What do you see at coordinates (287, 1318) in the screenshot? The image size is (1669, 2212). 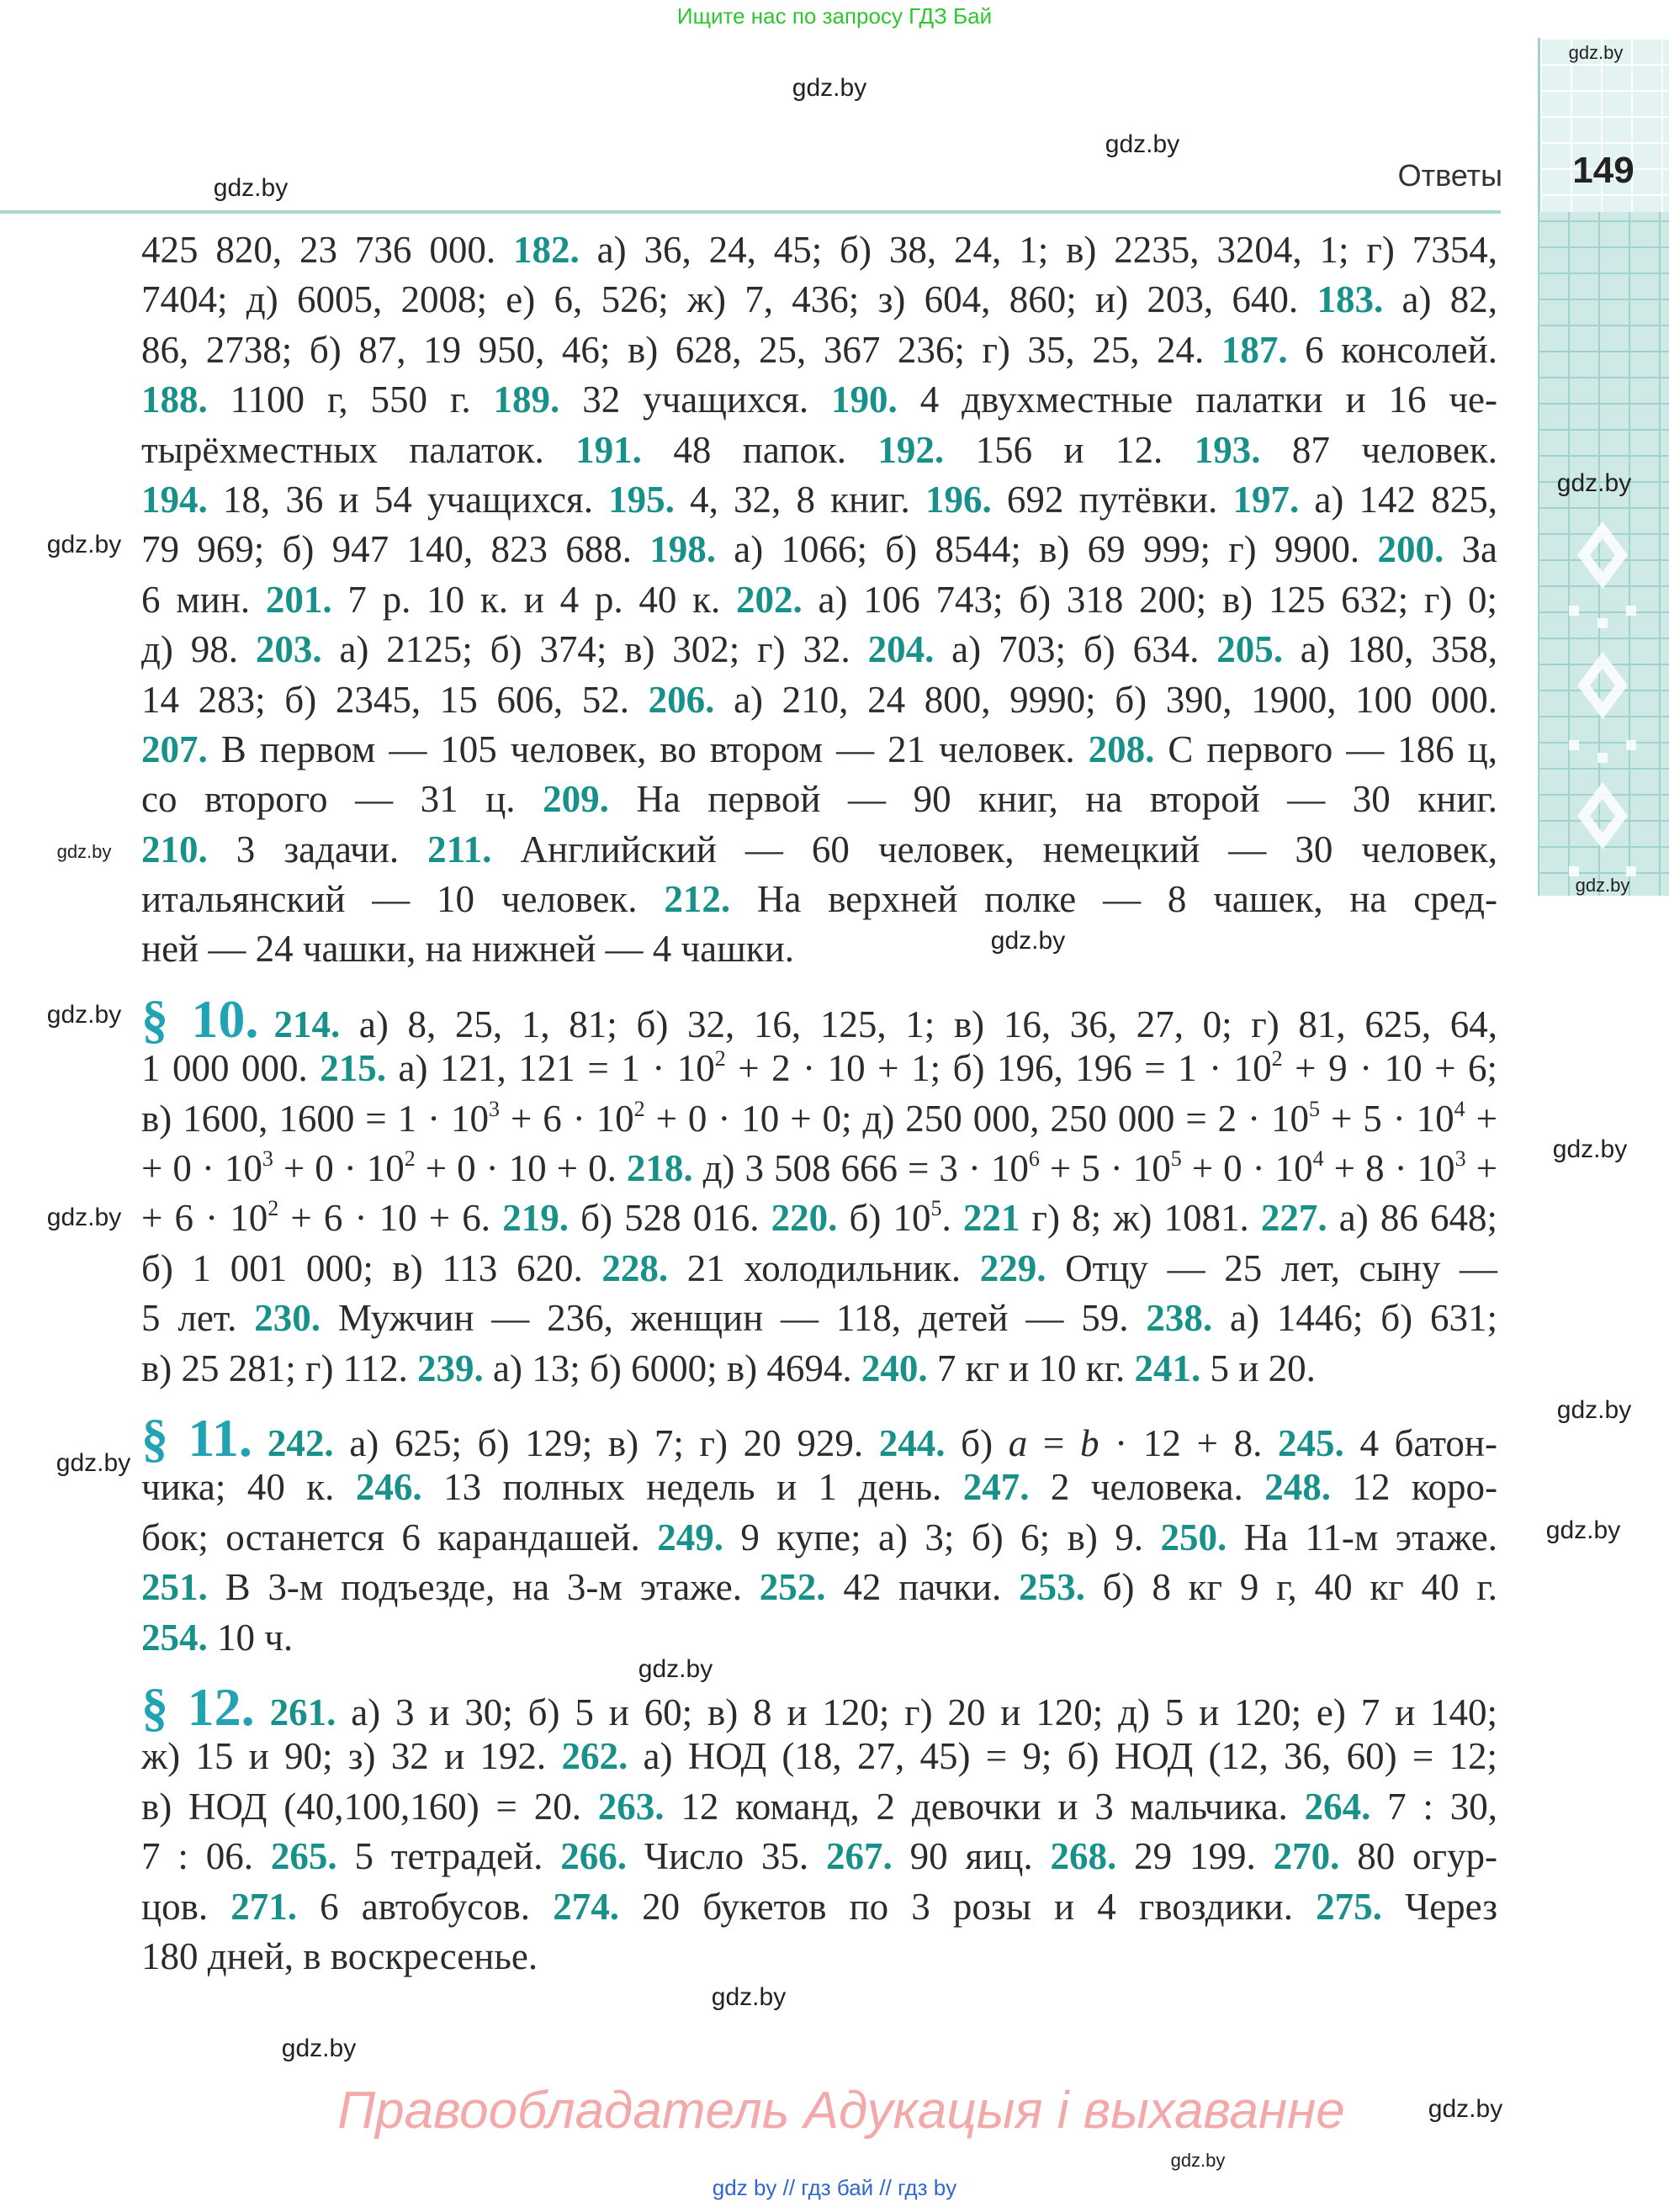 I see `exercise-number: 230.` at bounding box center [287, 1318].